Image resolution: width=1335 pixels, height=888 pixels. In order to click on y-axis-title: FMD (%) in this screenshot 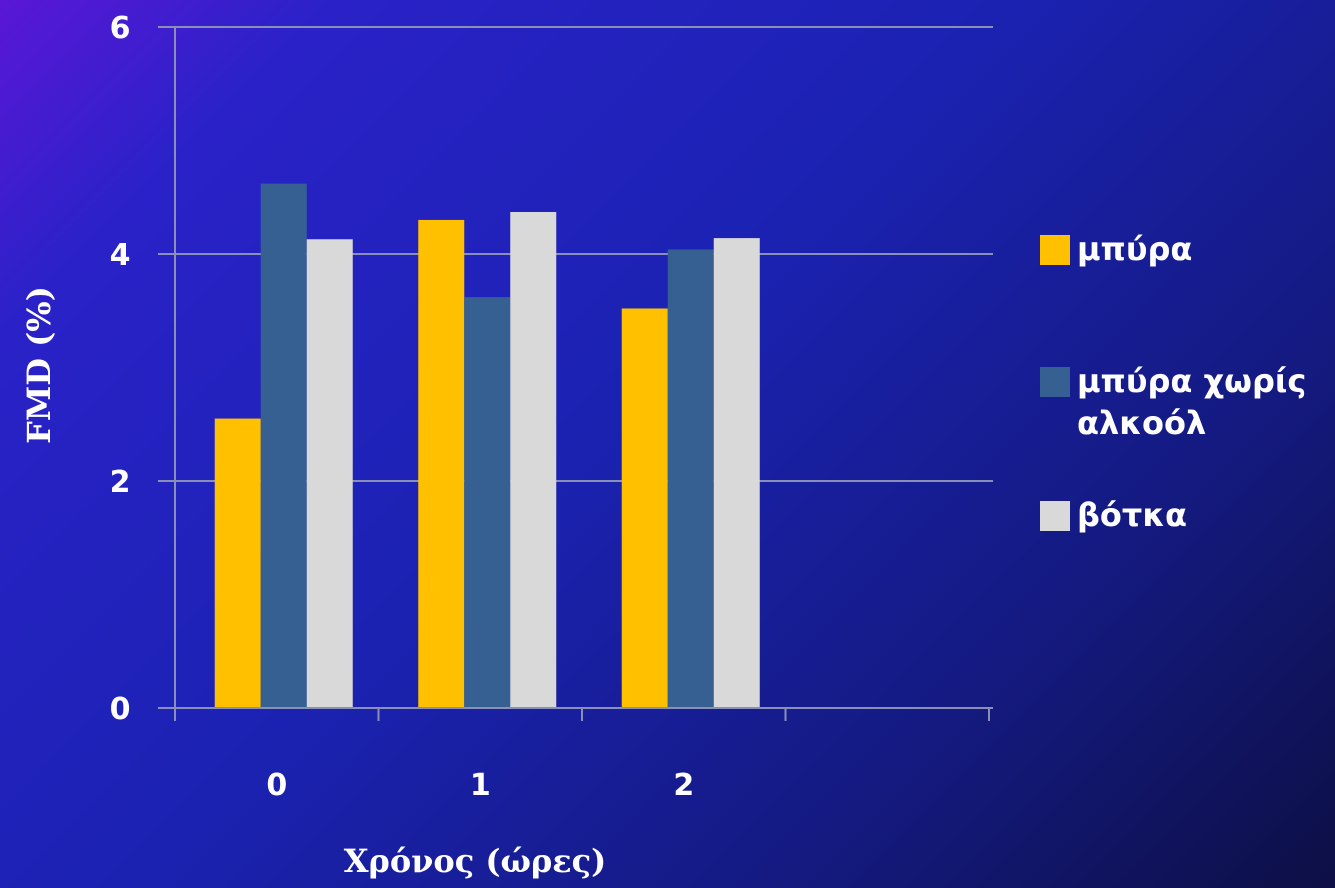, I will do `click(39, 365)`.